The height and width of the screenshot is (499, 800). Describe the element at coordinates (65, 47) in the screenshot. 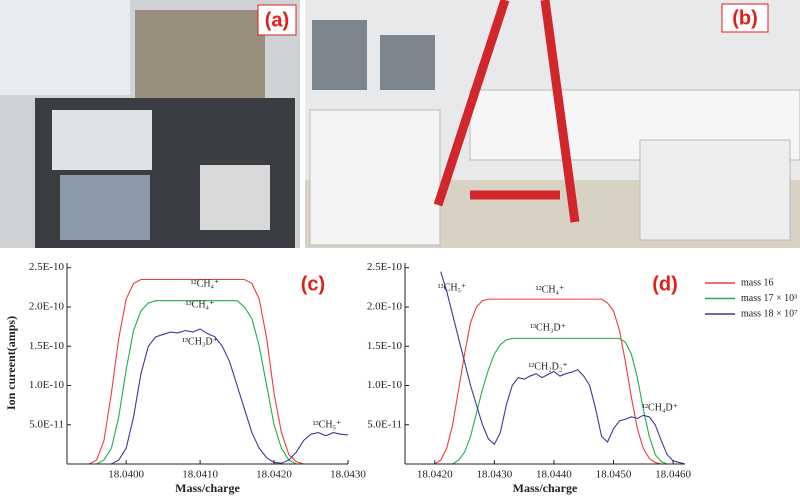

I see `photo-instrument` at that location.